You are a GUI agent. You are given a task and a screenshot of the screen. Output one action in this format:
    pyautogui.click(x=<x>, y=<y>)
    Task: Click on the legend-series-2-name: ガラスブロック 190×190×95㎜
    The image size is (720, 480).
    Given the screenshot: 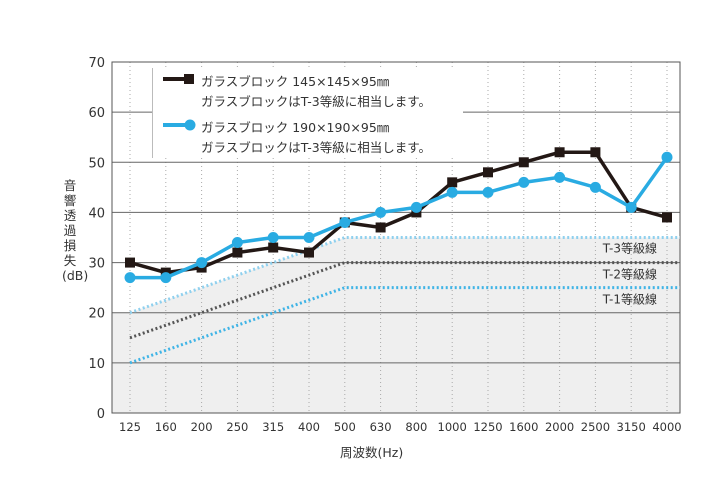 What is the action you would take?
    pyautogui.click(x=295, y=127)
    